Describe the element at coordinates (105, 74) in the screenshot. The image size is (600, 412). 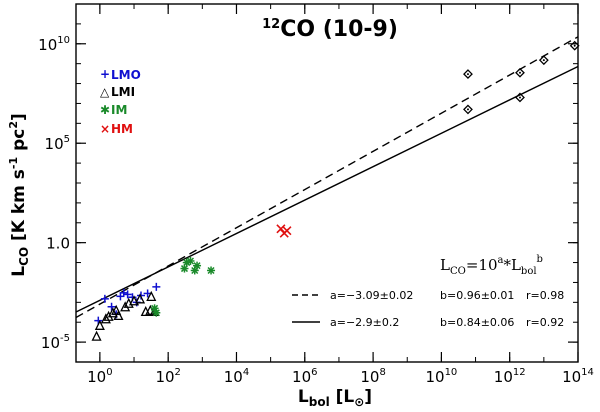
I see `legend-marker-lmo: +` at that location.